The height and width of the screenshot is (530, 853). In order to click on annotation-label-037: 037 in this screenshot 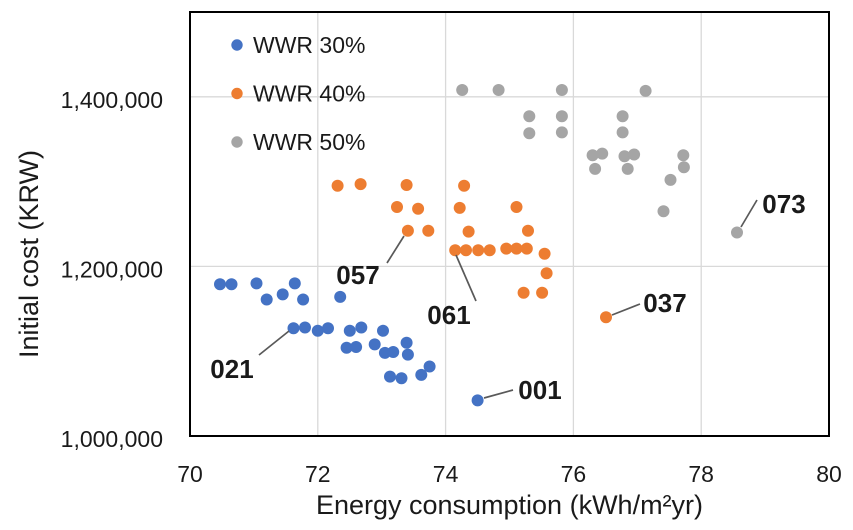, I will do `click(664, 303)`.